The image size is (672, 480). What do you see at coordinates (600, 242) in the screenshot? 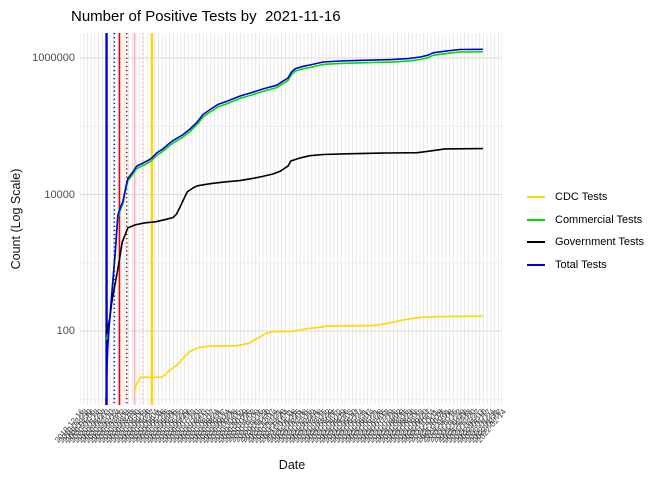
I see `legend-label: Government Tests` at bounding box center [600, 242].